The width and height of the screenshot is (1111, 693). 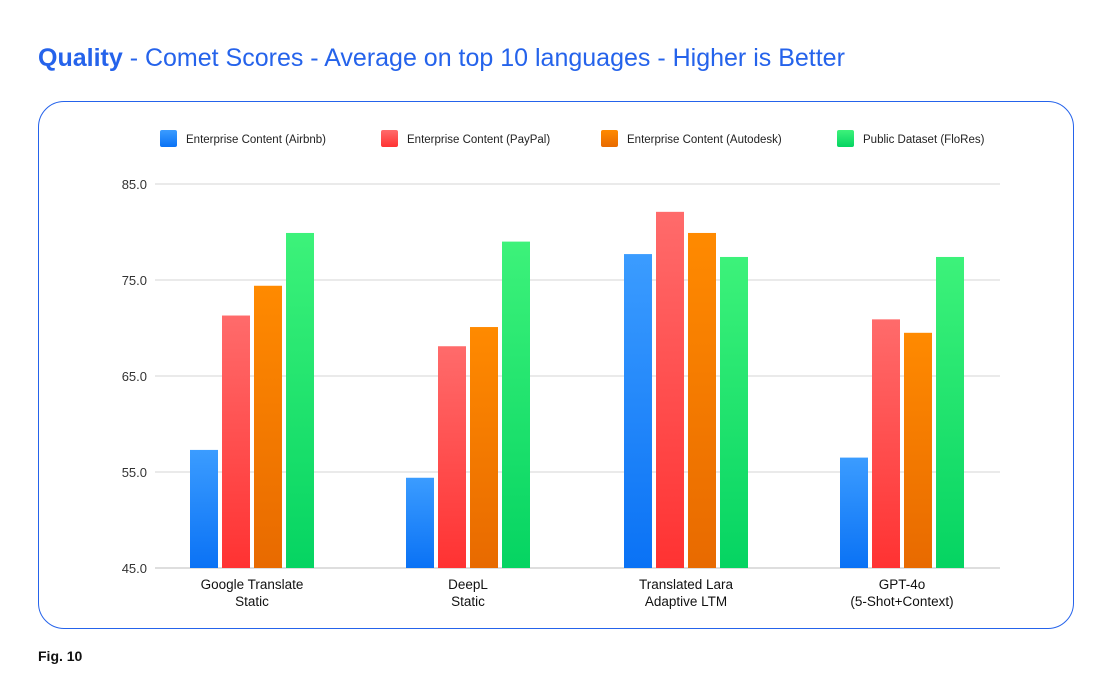 What do you see at coordinates (704, 140) in the screenshot?
I see `legend-entry: Enterprise Content (Autodesk)` at bounding box center [704, 140].